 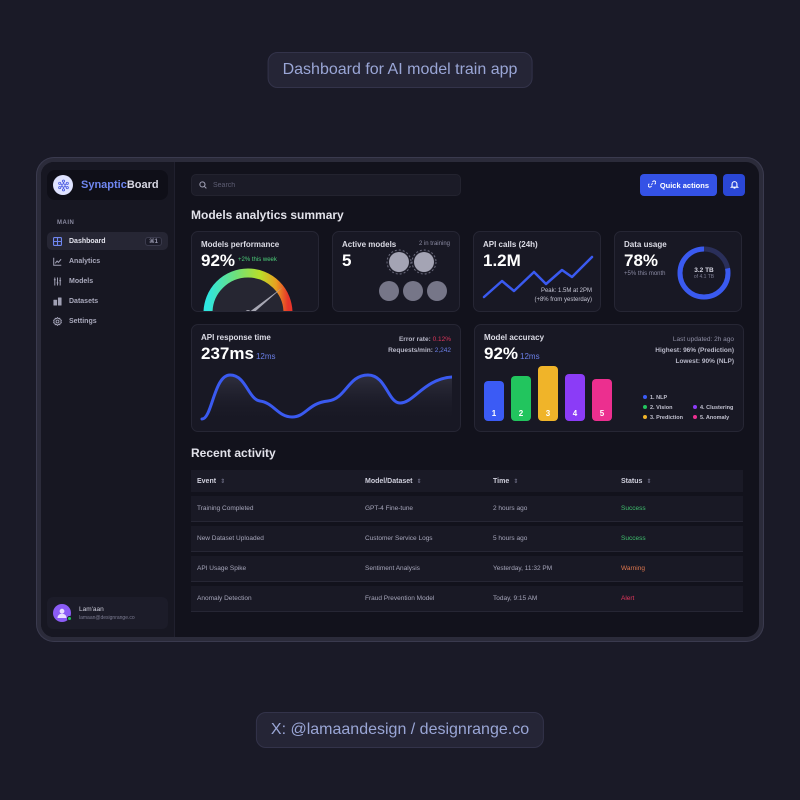 What do you see at coordinates (609, 354) in the screenshot?
I see `accuracy-value: 92% 12ms` at bounding box center [609, 354].